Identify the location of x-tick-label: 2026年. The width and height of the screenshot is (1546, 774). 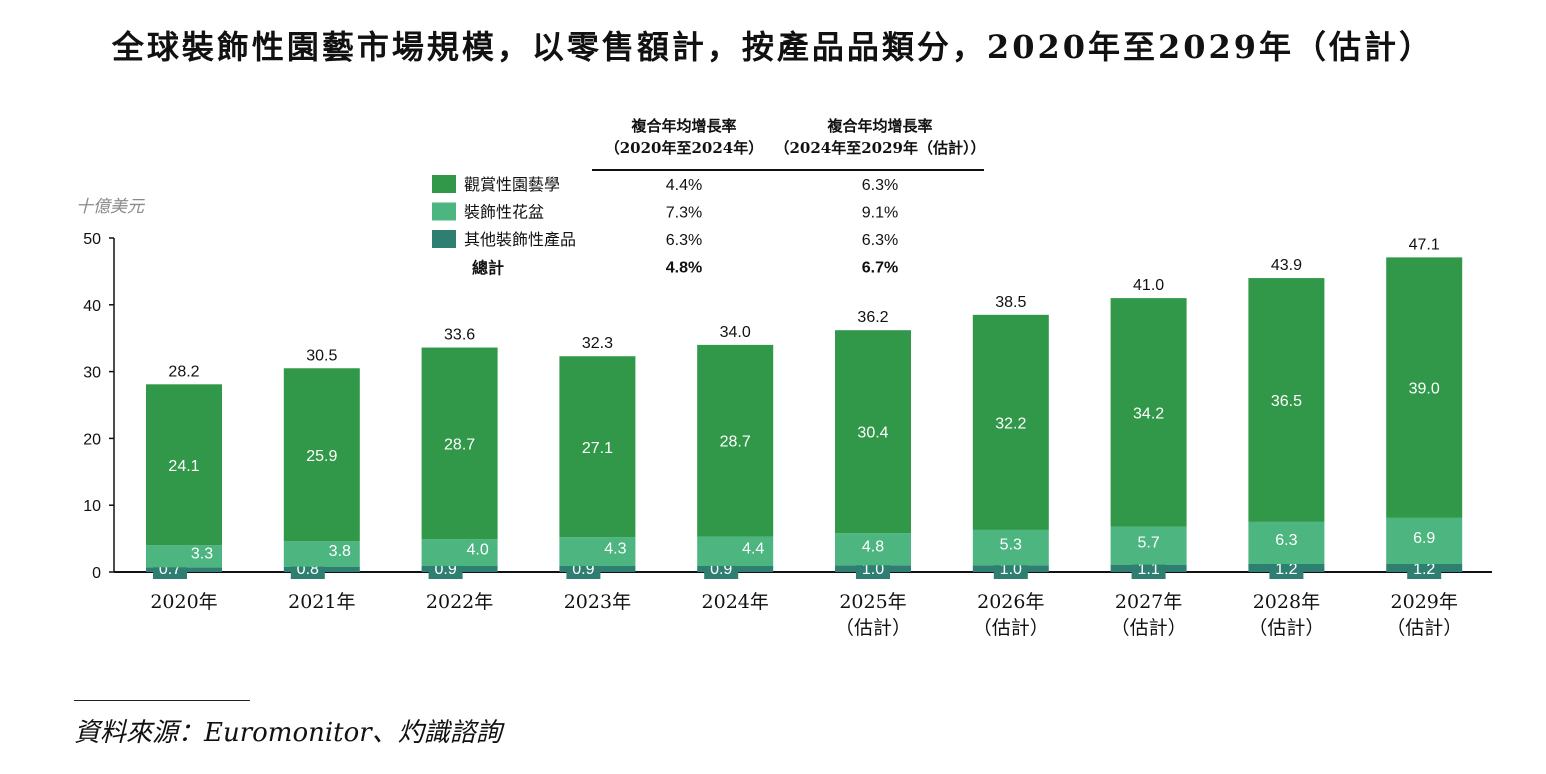
(1010, 602).